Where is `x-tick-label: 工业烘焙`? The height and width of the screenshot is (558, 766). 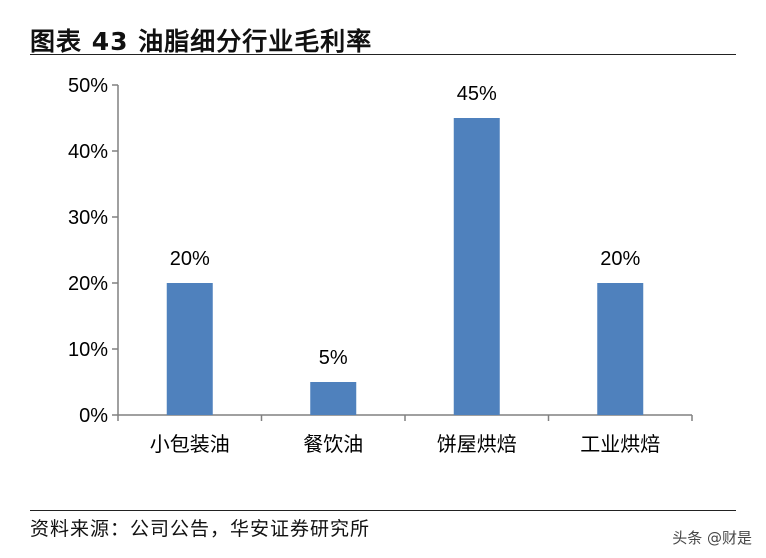 x-tick-label: 工业烘焙 is located at coordinates (620, 444).